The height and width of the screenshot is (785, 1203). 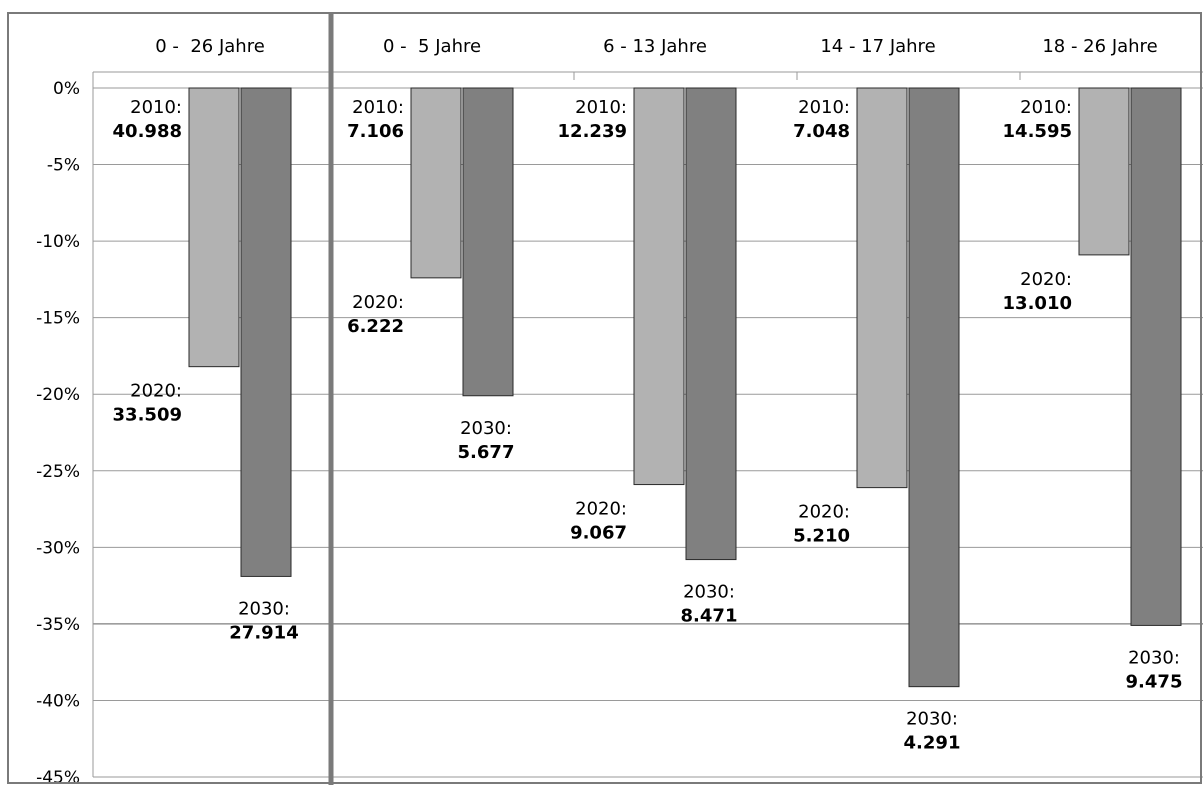 I want to click on category-label: 0 - 26 Jahre, so click(x=210, y=46).